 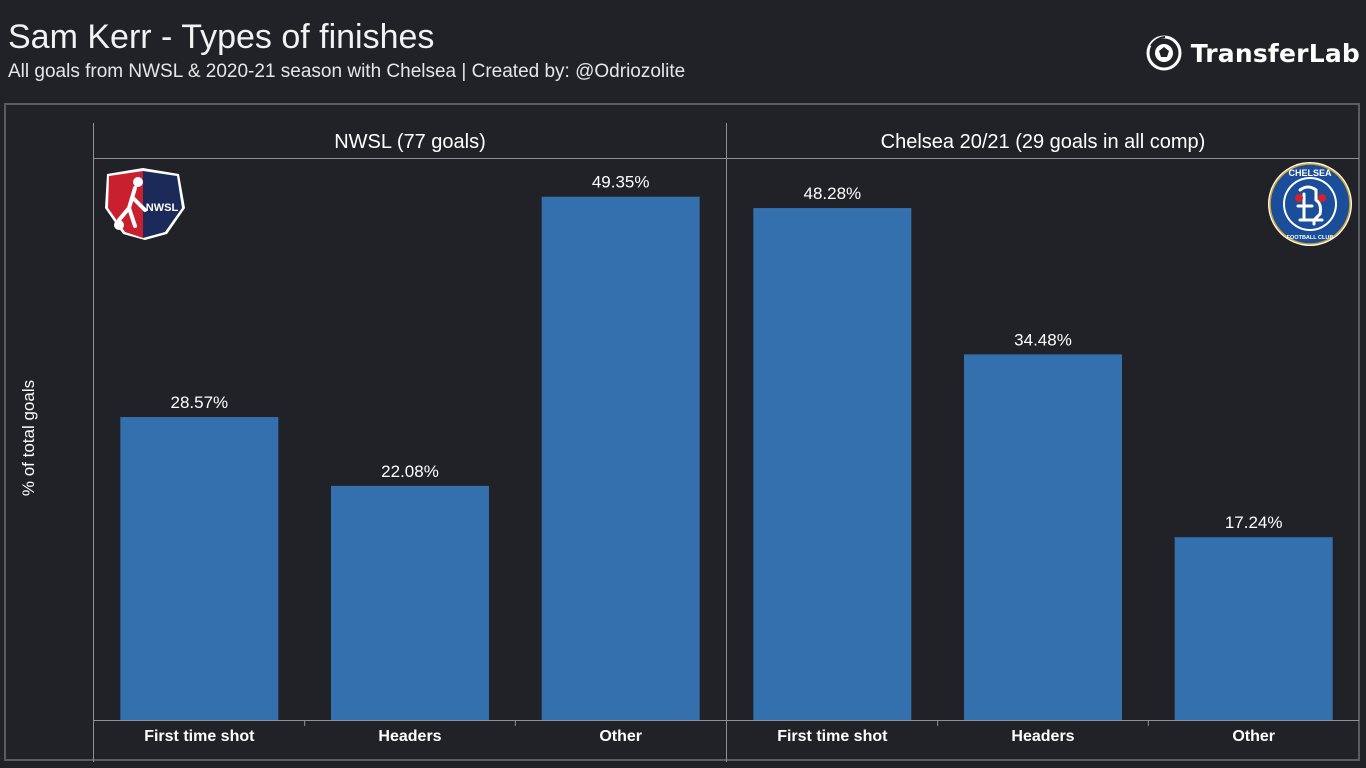 I want to click on panel-header: NWSL (77 goals), so click(x=410, y=142).